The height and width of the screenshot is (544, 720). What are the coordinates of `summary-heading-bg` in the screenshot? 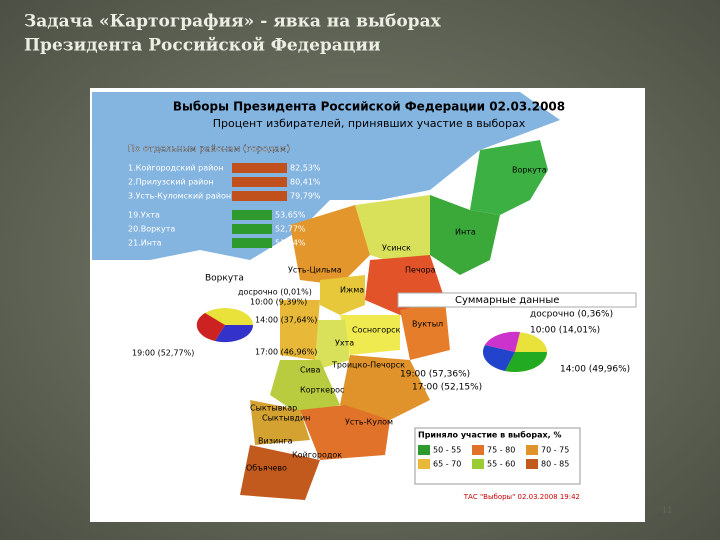 It's located at (517, 300).